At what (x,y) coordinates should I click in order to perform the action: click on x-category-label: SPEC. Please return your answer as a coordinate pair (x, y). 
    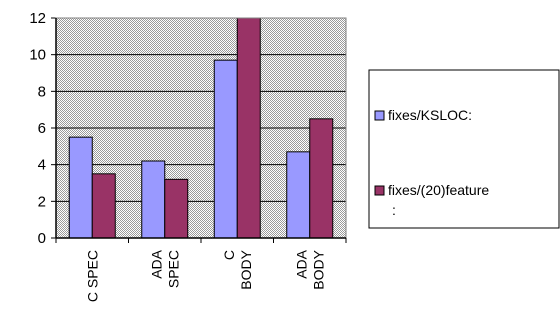
    Looking at the image, I should click on (173, 269).